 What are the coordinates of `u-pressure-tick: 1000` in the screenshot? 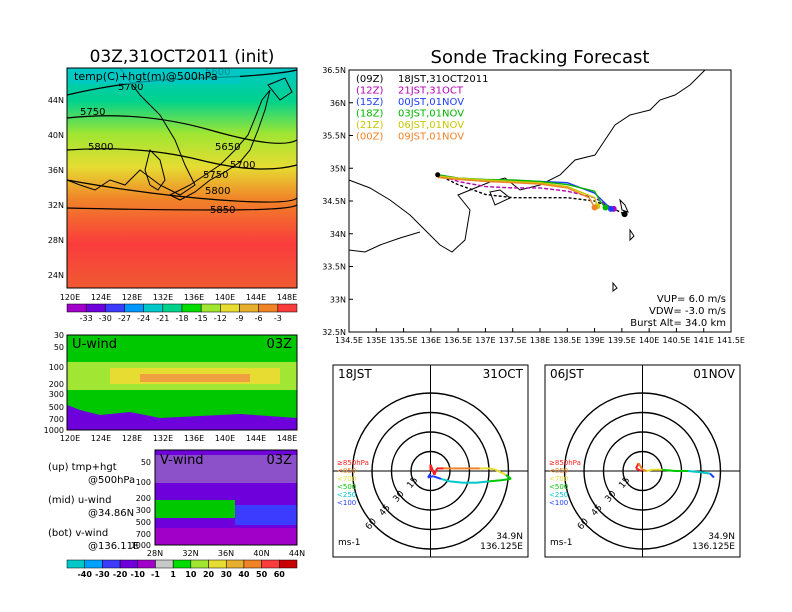 It's located at (54, 430).